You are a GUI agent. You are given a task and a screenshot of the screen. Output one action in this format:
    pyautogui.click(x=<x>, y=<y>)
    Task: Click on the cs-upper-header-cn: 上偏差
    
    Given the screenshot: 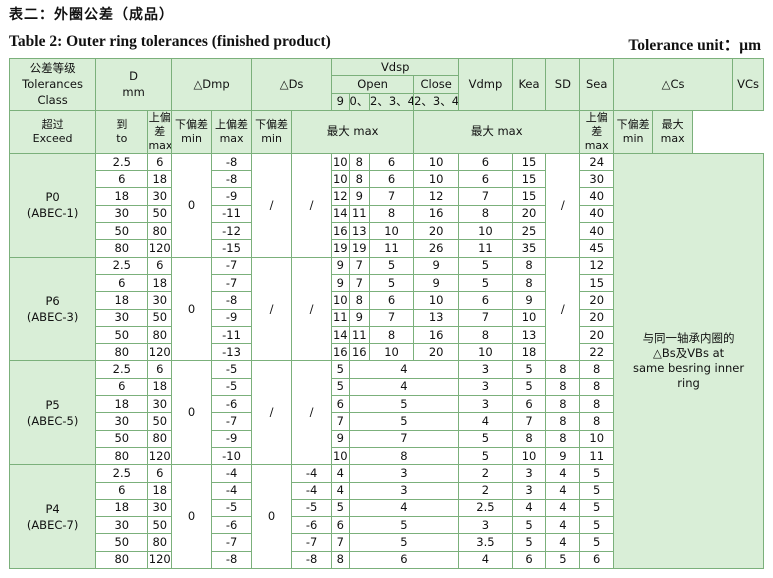 What is the action you would take?
    pyautogui.click(x=596, y=124)
    